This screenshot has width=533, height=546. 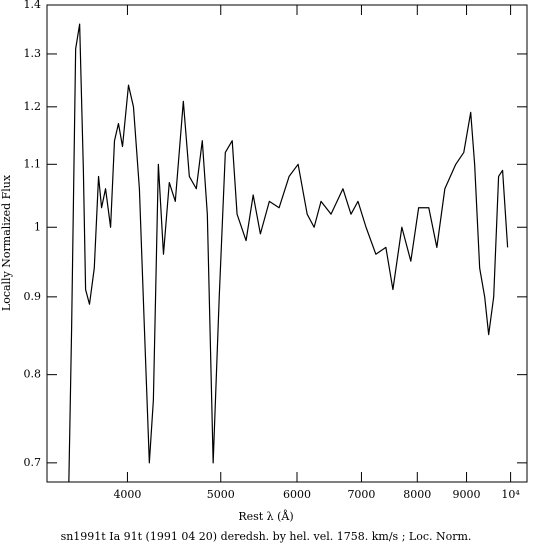 I want to click on y-tick-label: 1.3, so click(x=33, y=53).